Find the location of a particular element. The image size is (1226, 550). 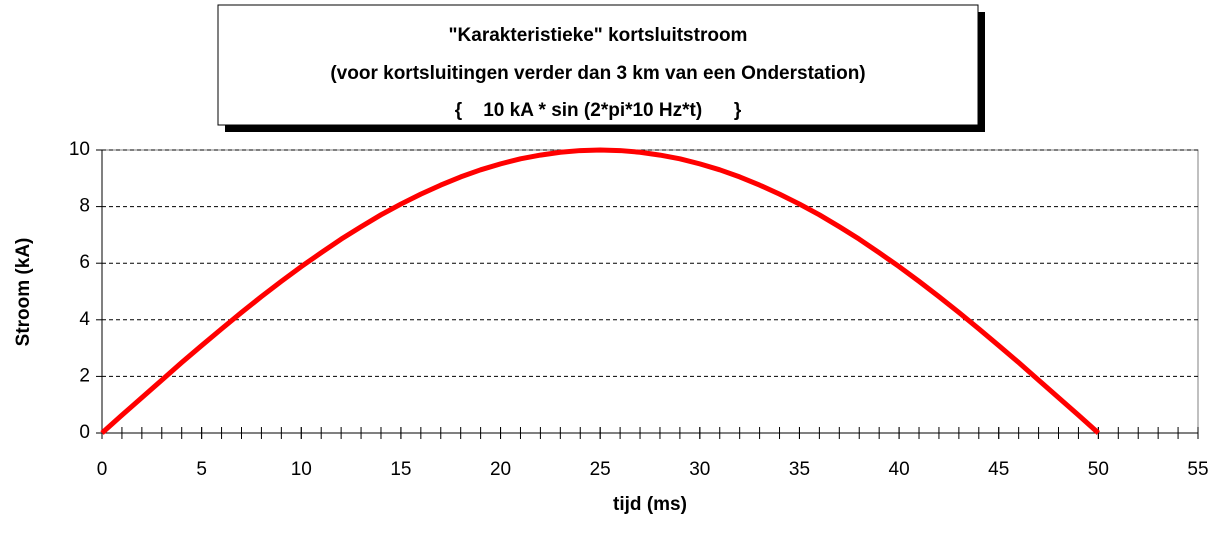

y-tick-label: 8 is located at coordinates (84, 206).